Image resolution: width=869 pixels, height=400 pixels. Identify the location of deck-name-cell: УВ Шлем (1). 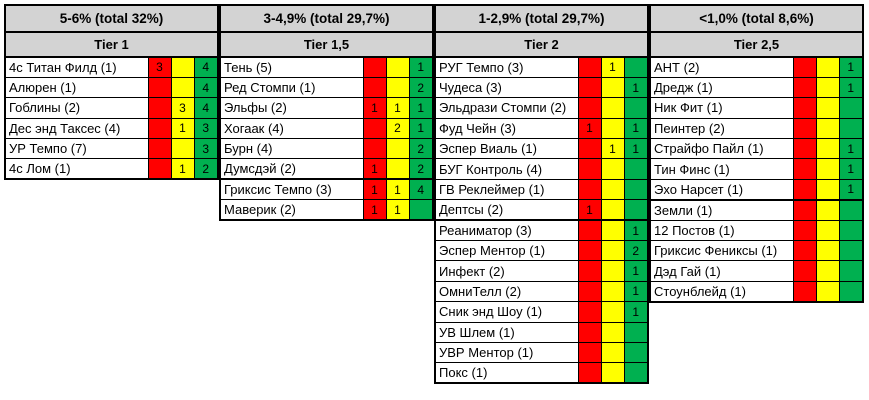
(506, 332).